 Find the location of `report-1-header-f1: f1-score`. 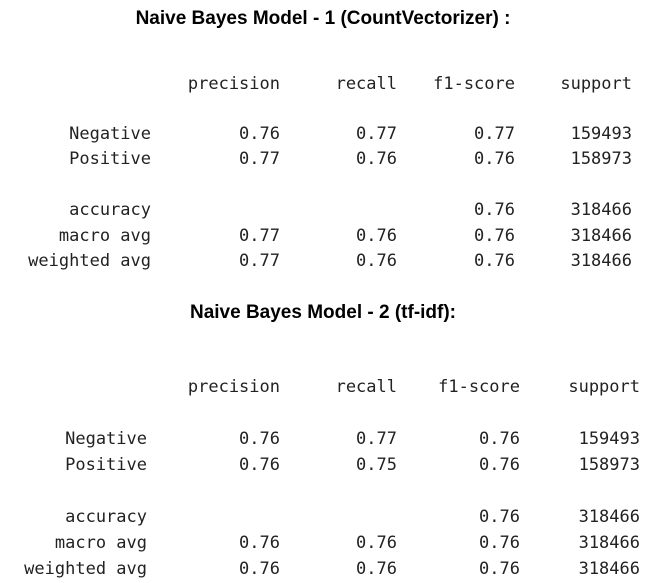

report-1-header-f1: f1-score is located at coordinates (474, 84).